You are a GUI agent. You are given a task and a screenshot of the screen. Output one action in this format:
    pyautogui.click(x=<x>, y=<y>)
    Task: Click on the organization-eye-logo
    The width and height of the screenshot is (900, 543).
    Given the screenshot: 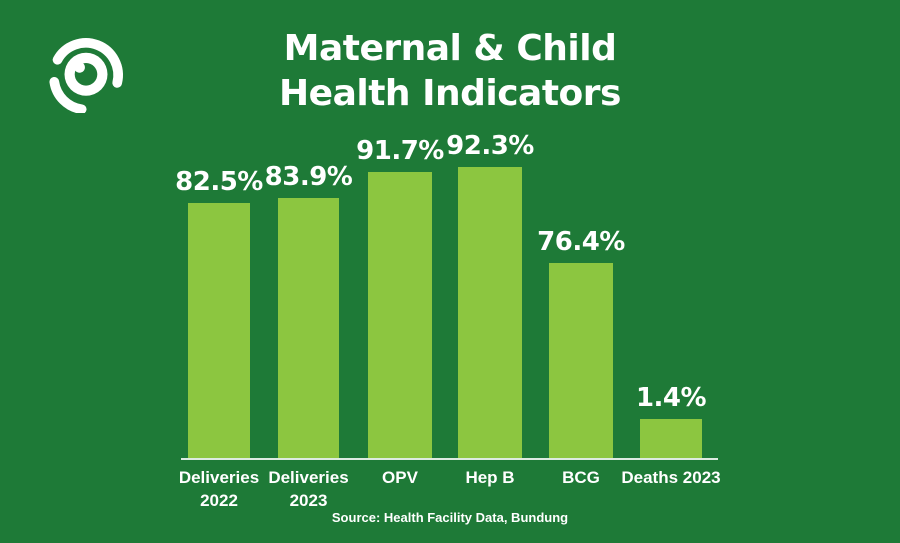 What is the action you would take?
    pyautogui.click(x=86, y=75)
    